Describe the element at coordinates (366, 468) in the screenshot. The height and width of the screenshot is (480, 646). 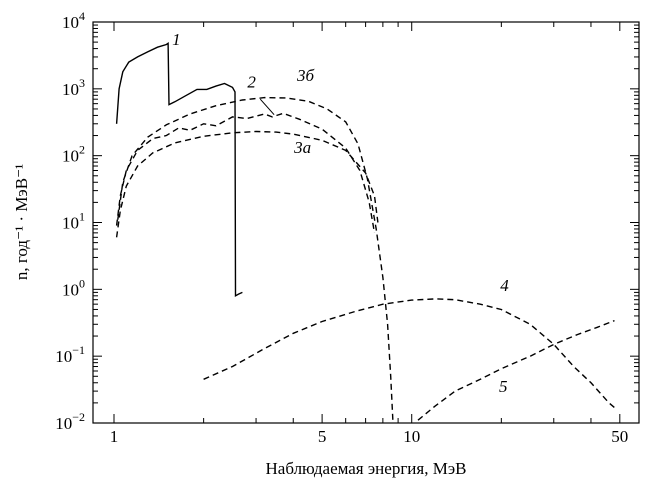
I see `x-axis-title: Наблюдаемая энергия, МэВ` at that location.